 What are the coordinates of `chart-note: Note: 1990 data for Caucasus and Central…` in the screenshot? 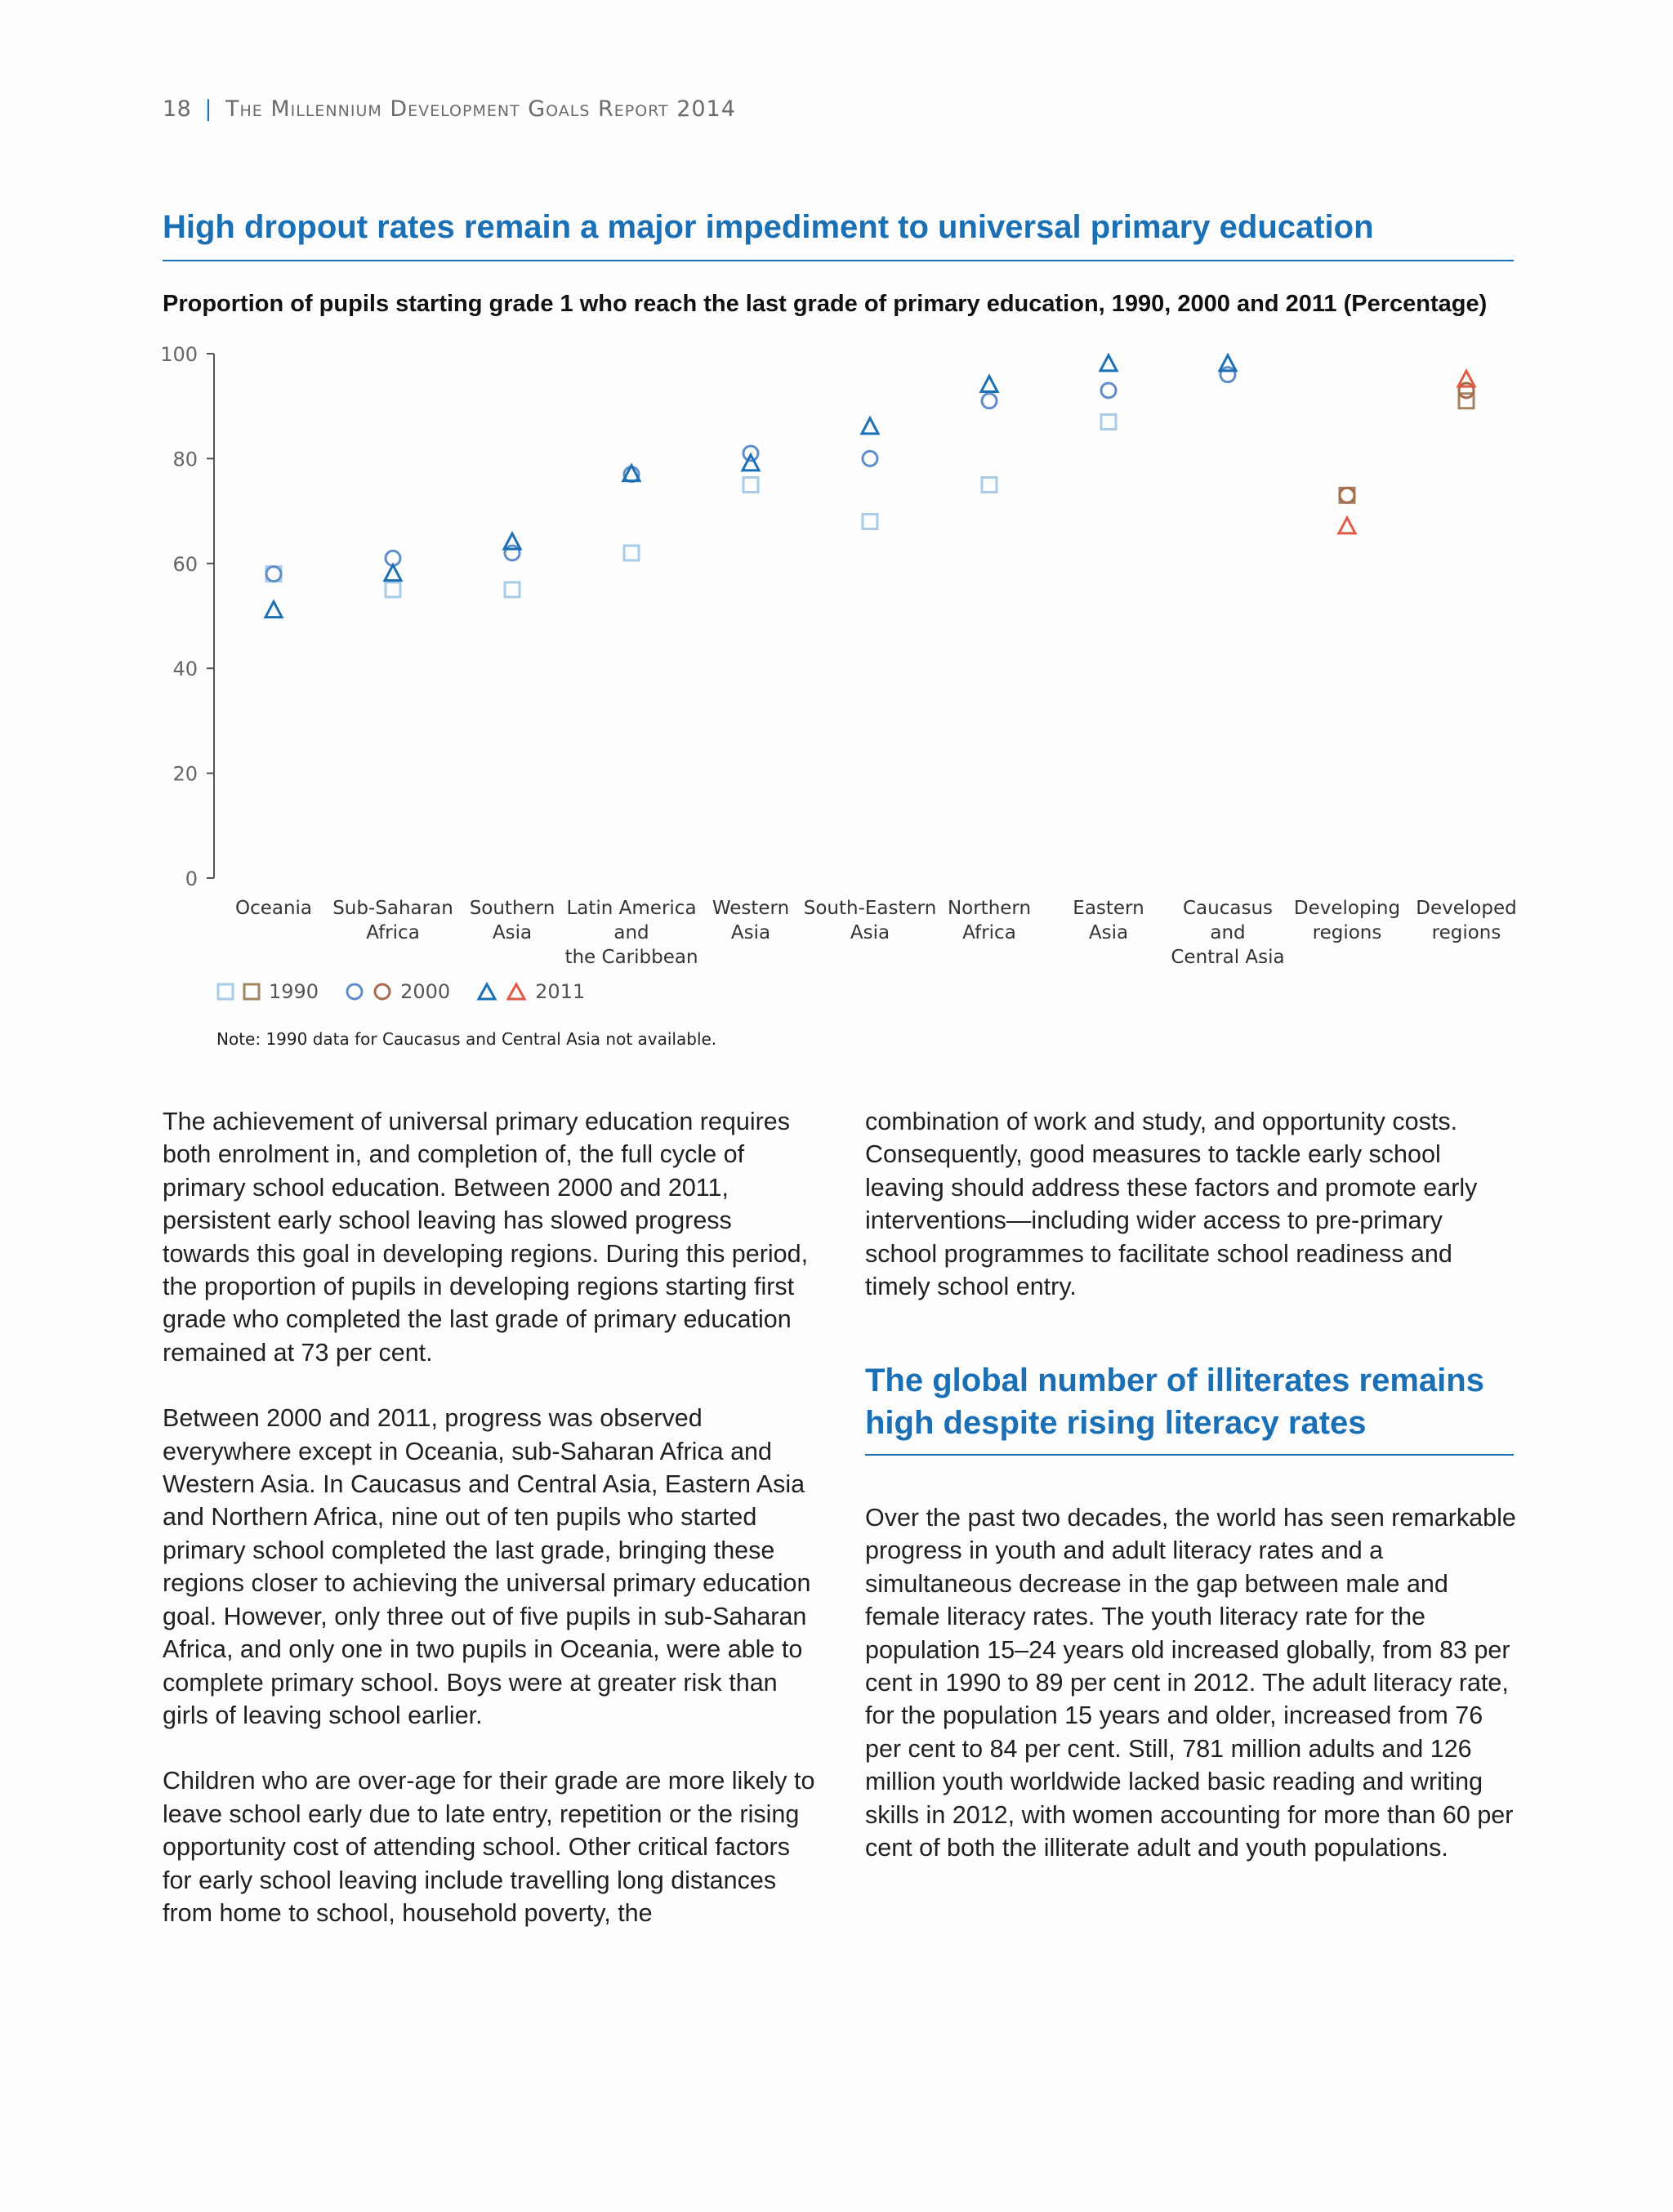 It's located at (466, 1039).